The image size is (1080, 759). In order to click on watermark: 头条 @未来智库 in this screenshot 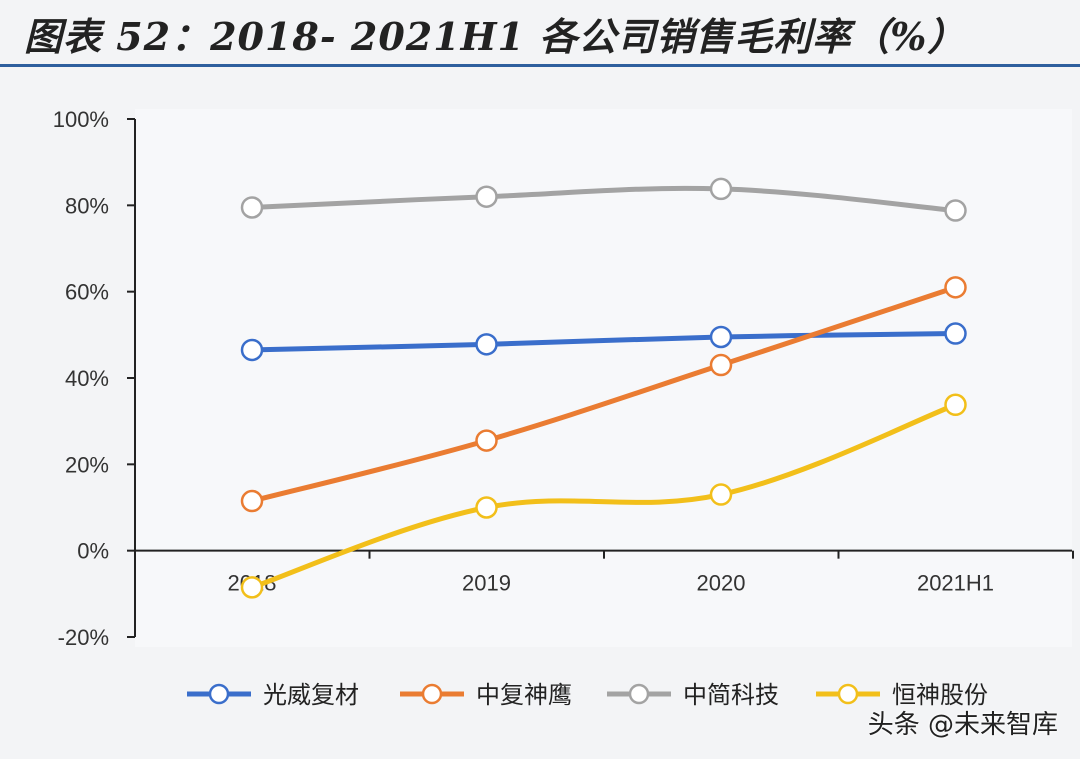, I will do `click(962, 725)`.